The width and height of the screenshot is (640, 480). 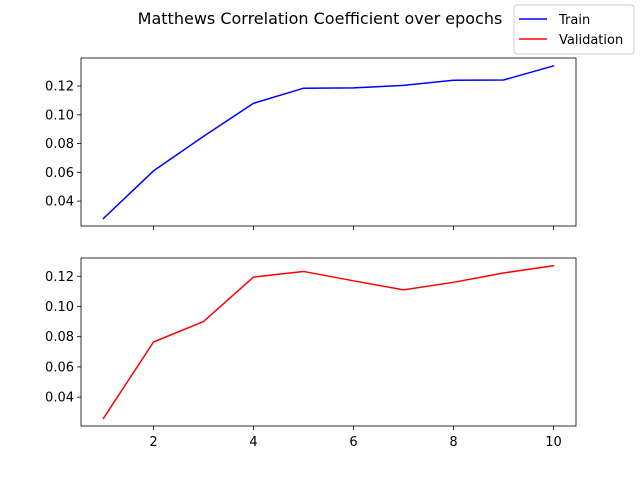 I want to click on validation-ytick-label: 0.04, so click(x=59, y=398).